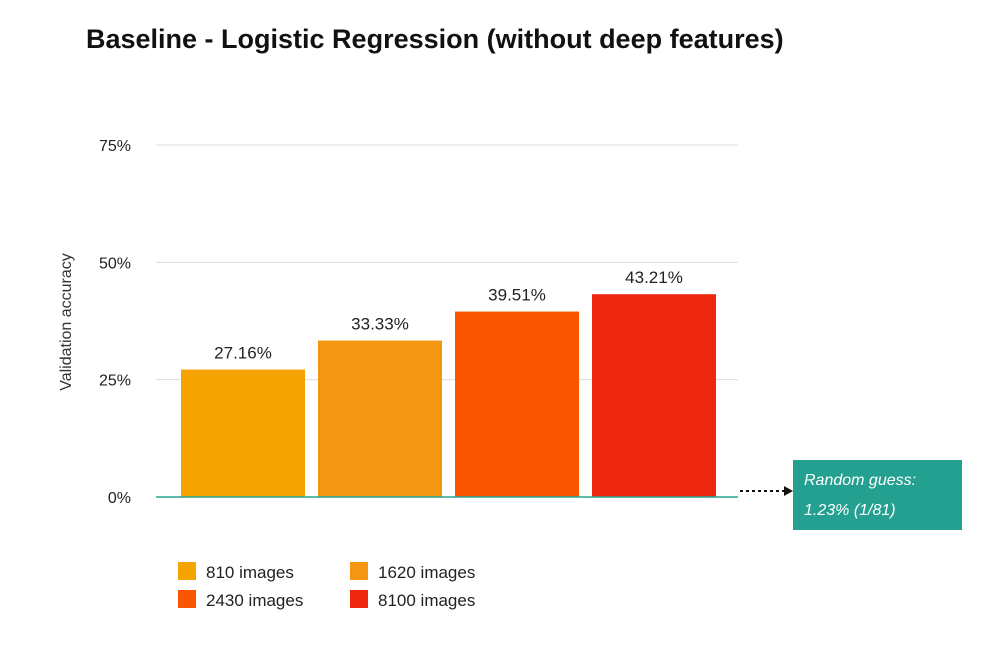  Describe the element at coordinates (119, 498) in the screenshot. I see `y-tick-label: 0%` at that location.